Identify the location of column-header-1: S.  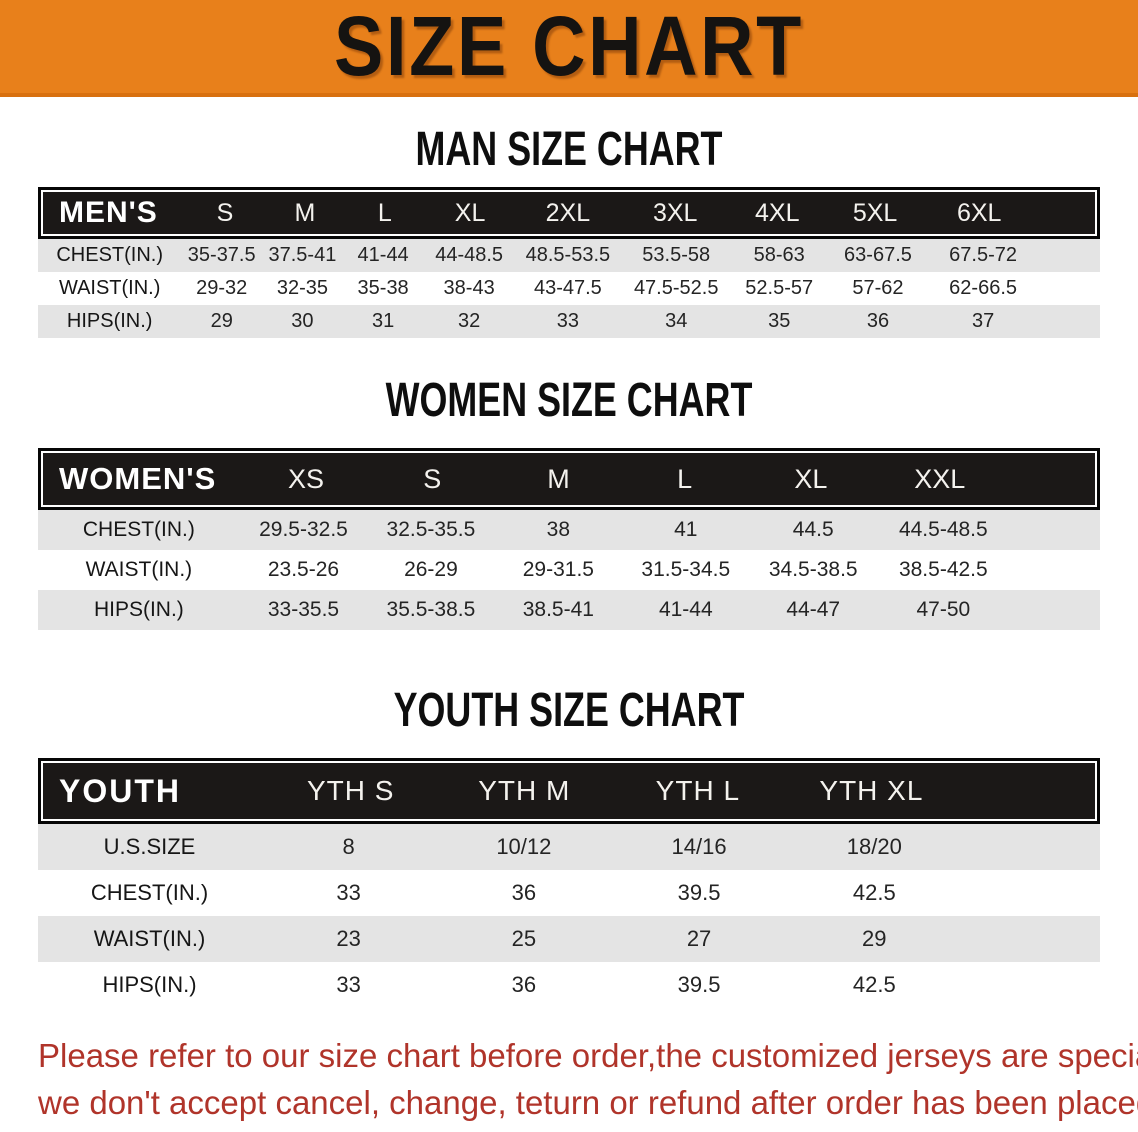
(225, 212).